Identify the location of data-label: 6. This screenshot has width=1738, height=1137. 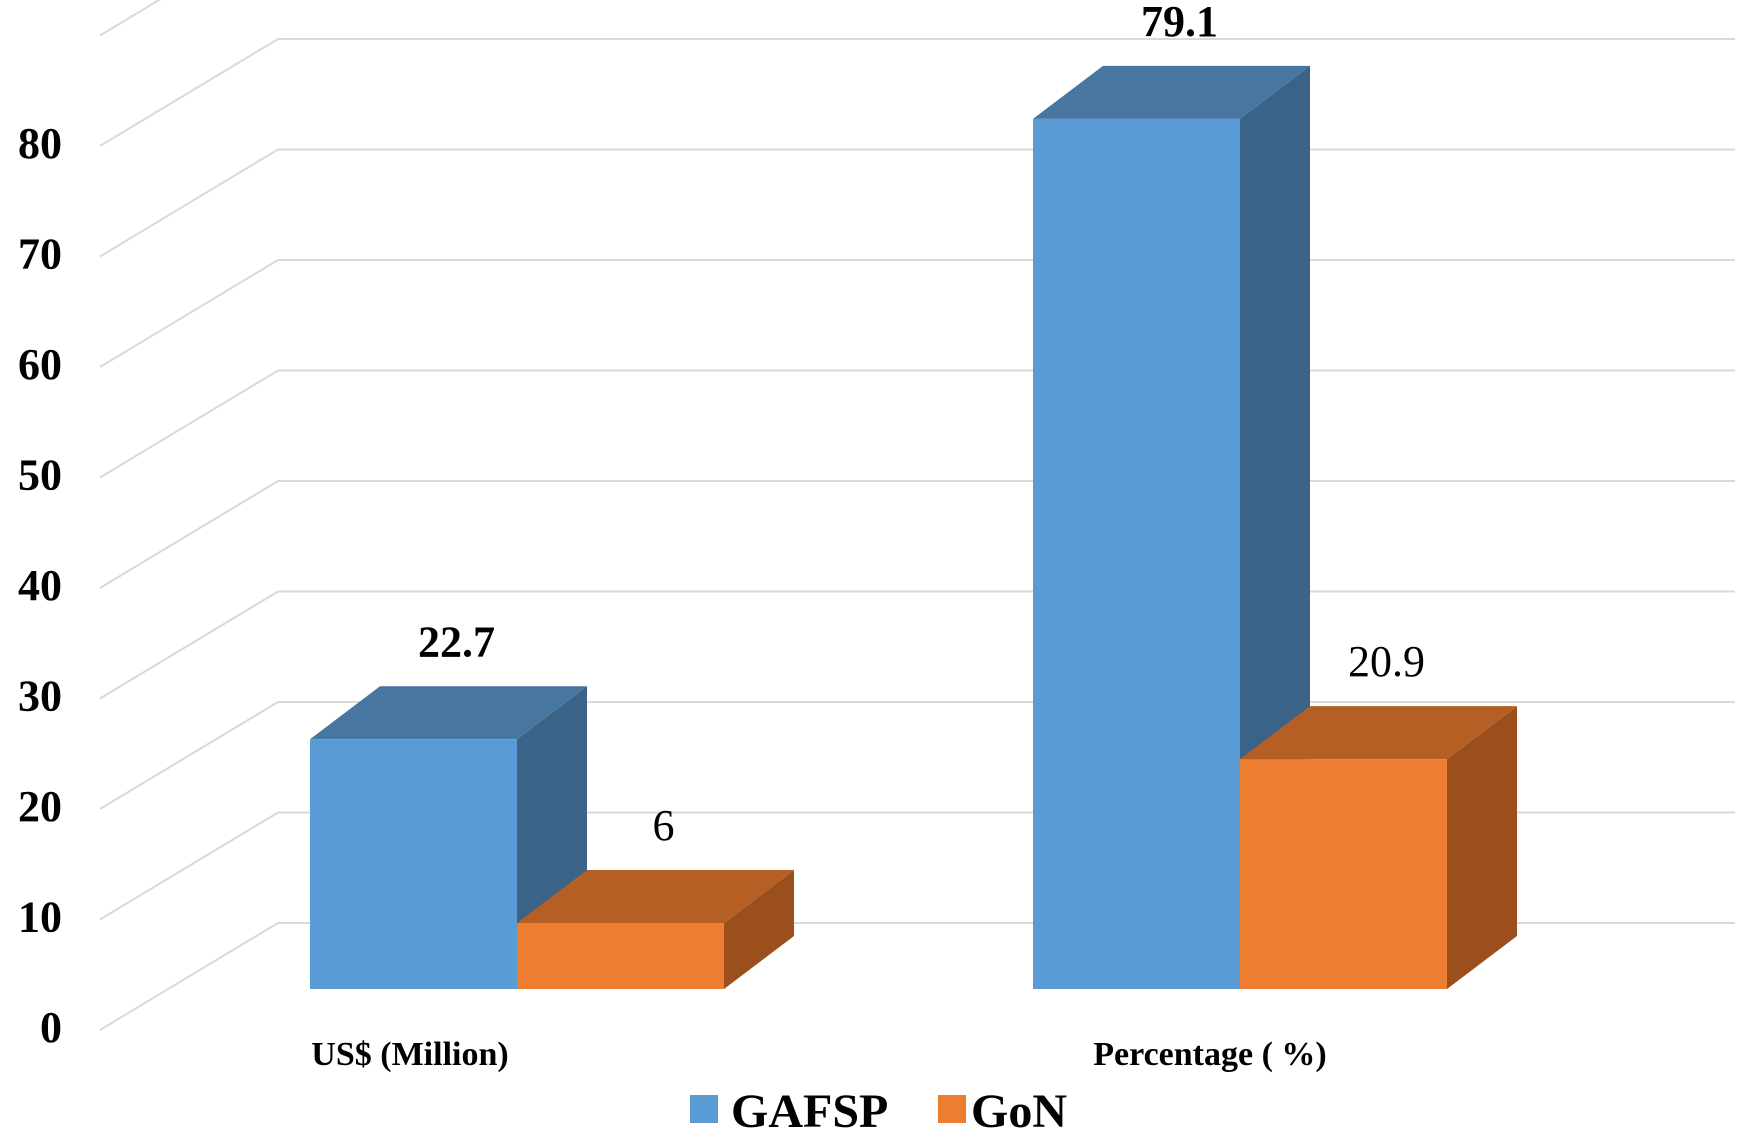
(664, 825).